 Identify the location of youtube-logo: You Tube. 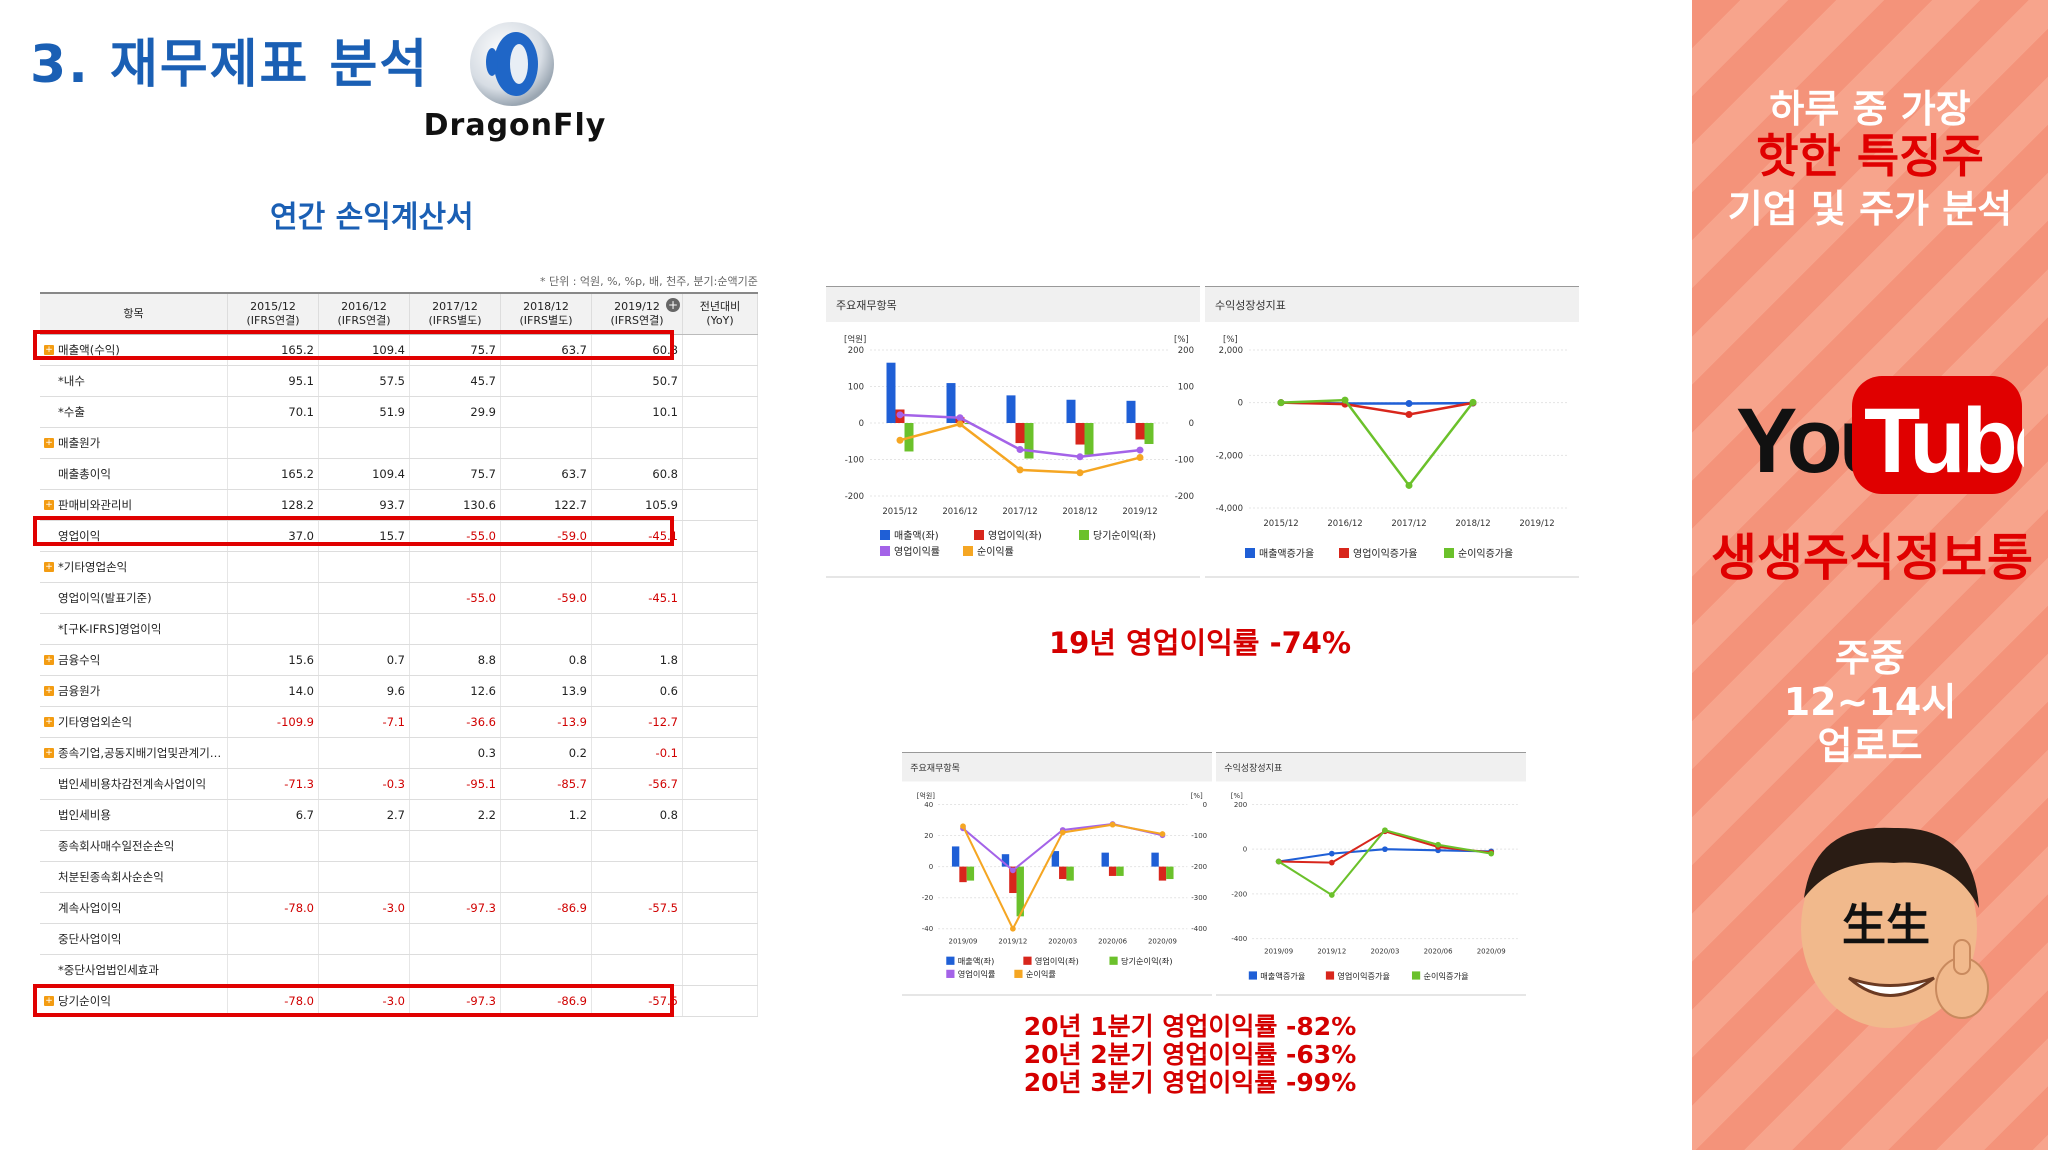
(1880, 435).